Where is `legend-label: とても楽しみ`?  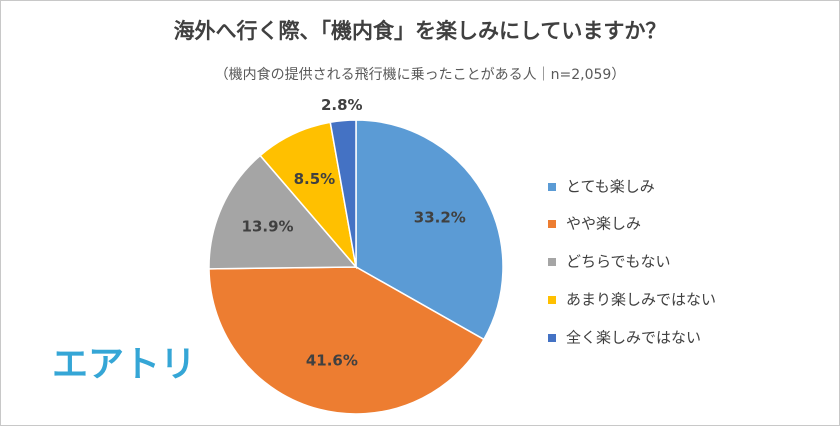 legend-label: とても楽しみ is located at coordinates (610, 187).